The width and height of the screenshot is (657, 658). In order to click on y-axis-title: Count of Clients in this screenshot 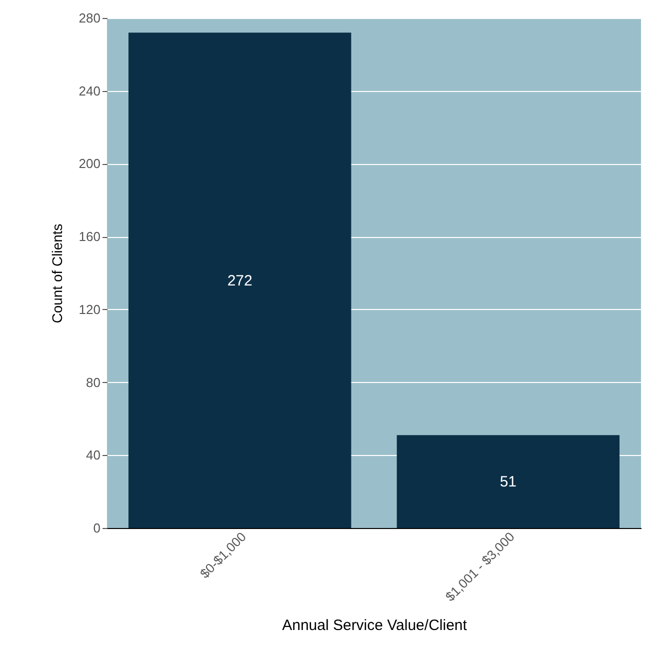, I will do `click(56, 274)`.